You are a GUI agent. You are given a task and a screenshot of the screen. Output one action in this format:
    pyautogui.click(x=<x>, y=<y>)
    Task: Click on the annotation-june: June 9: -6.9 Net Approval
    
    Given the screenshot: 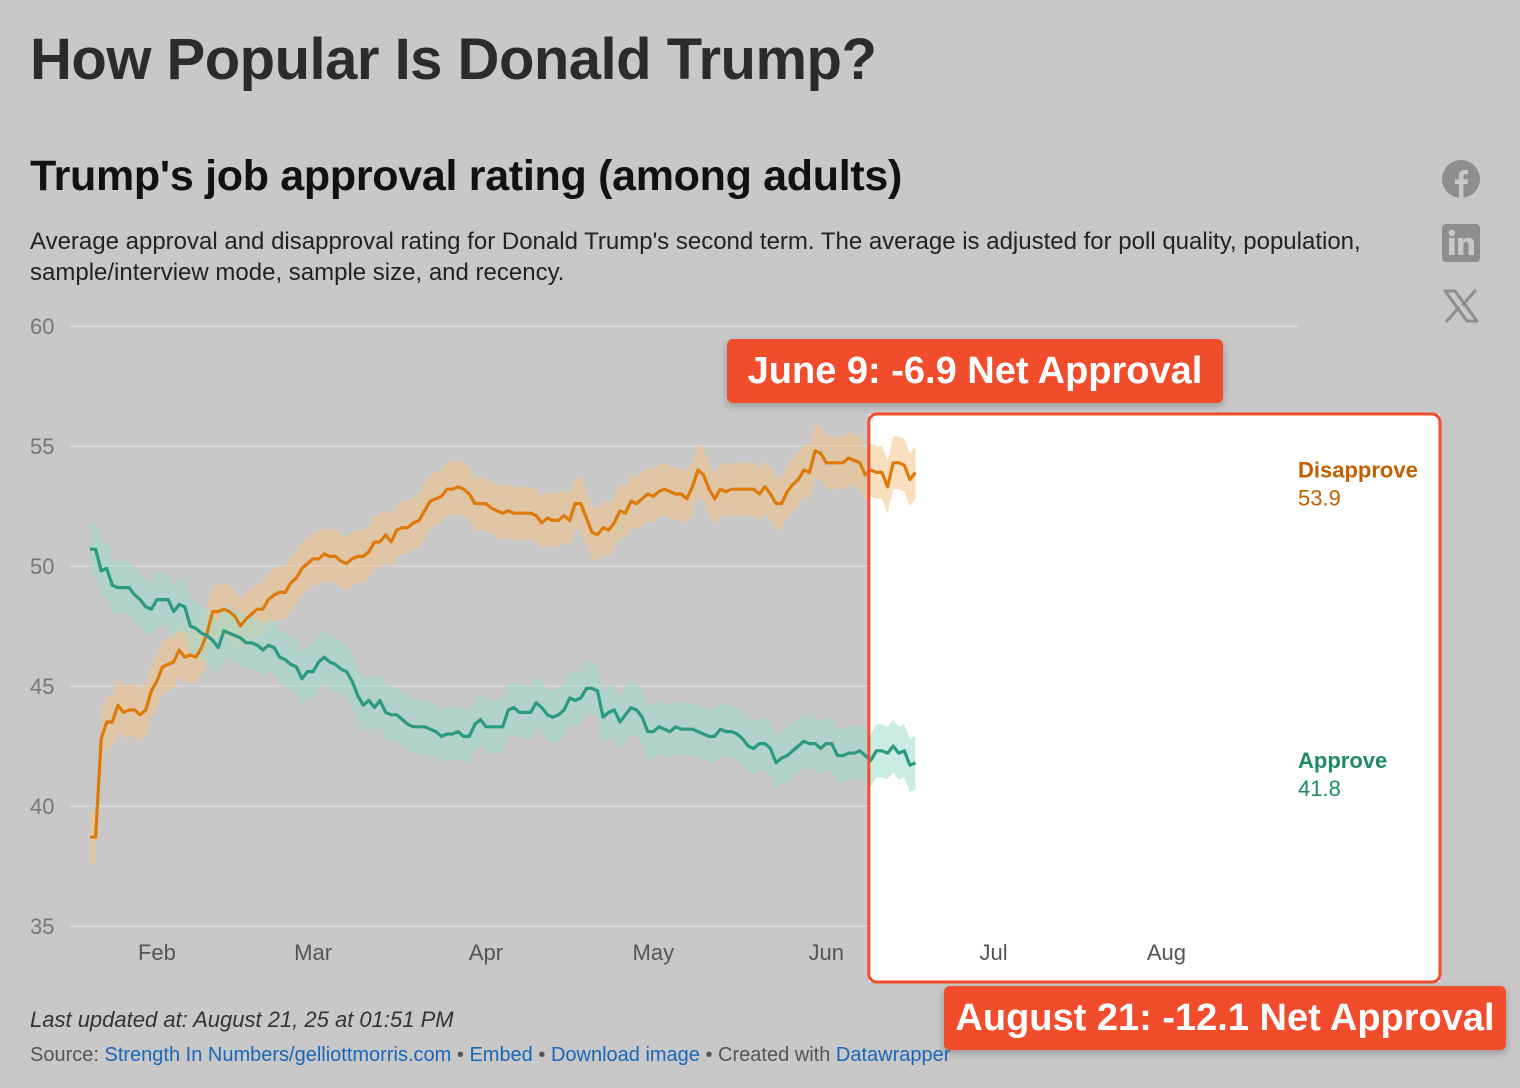 What is the action you would take?
    pyautogui.click(x=975, y=371)
    